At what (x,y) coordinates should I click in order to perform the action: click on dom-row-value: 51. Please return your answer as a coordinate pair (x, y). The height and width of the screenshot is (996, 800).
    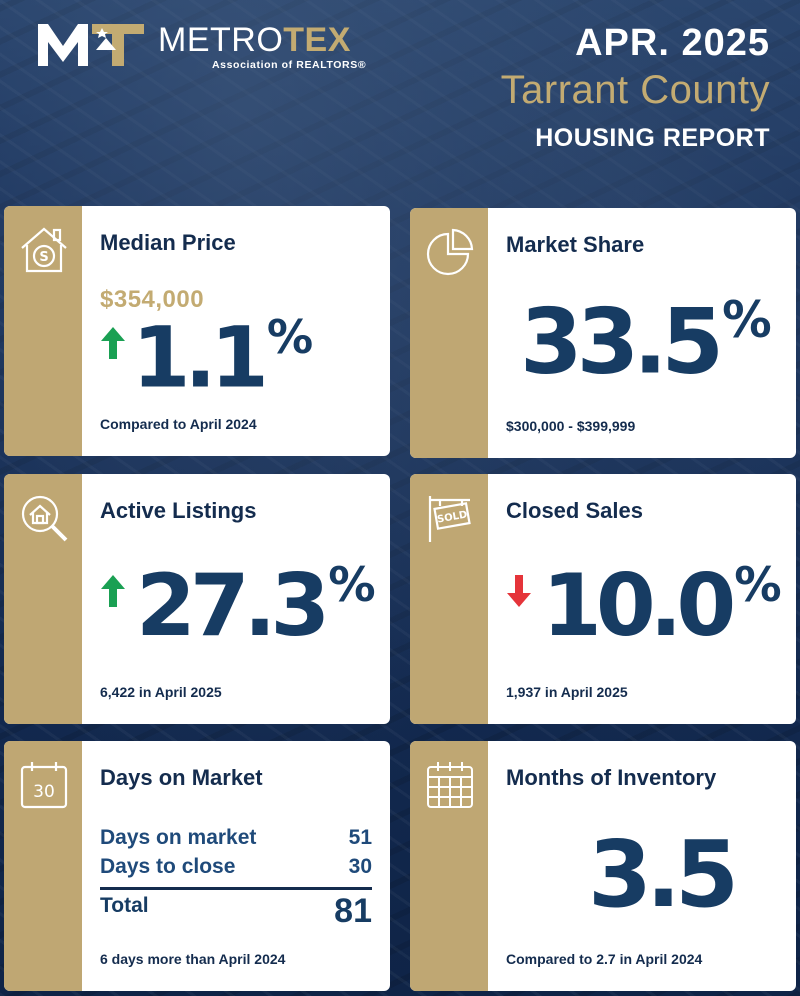
    Looking at the image, I should click on (360, 837).